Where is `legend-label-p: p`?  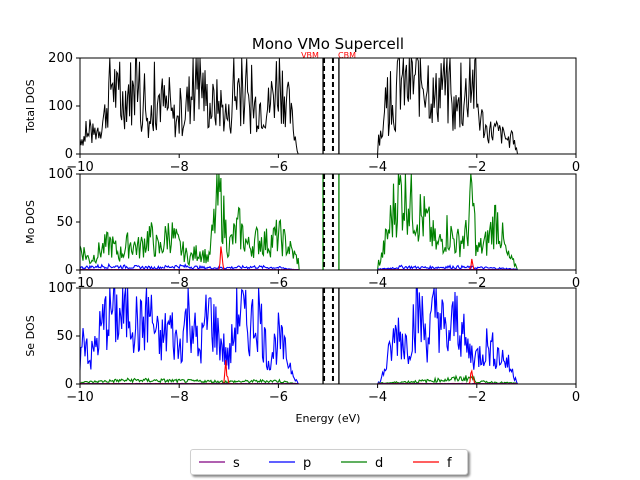
legend-label-p: p is located at coordinates (307, 463).